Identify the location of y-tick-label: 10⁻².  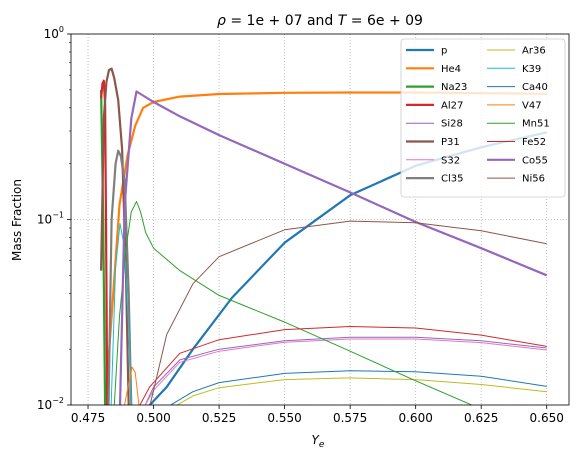
(50, 404).